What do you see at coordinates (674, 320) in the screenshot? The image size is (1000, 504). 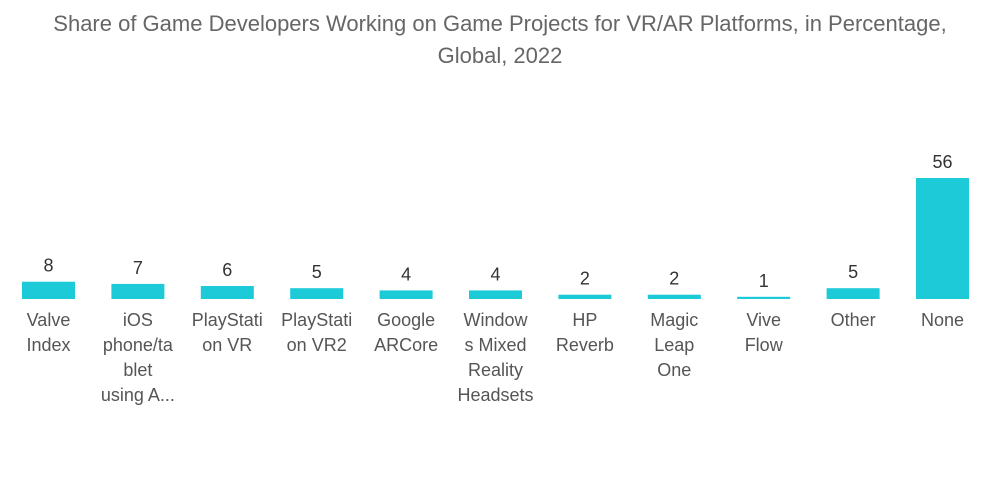 I see `category-label-7-line-0: Magic` at bounding box center [674, 320].